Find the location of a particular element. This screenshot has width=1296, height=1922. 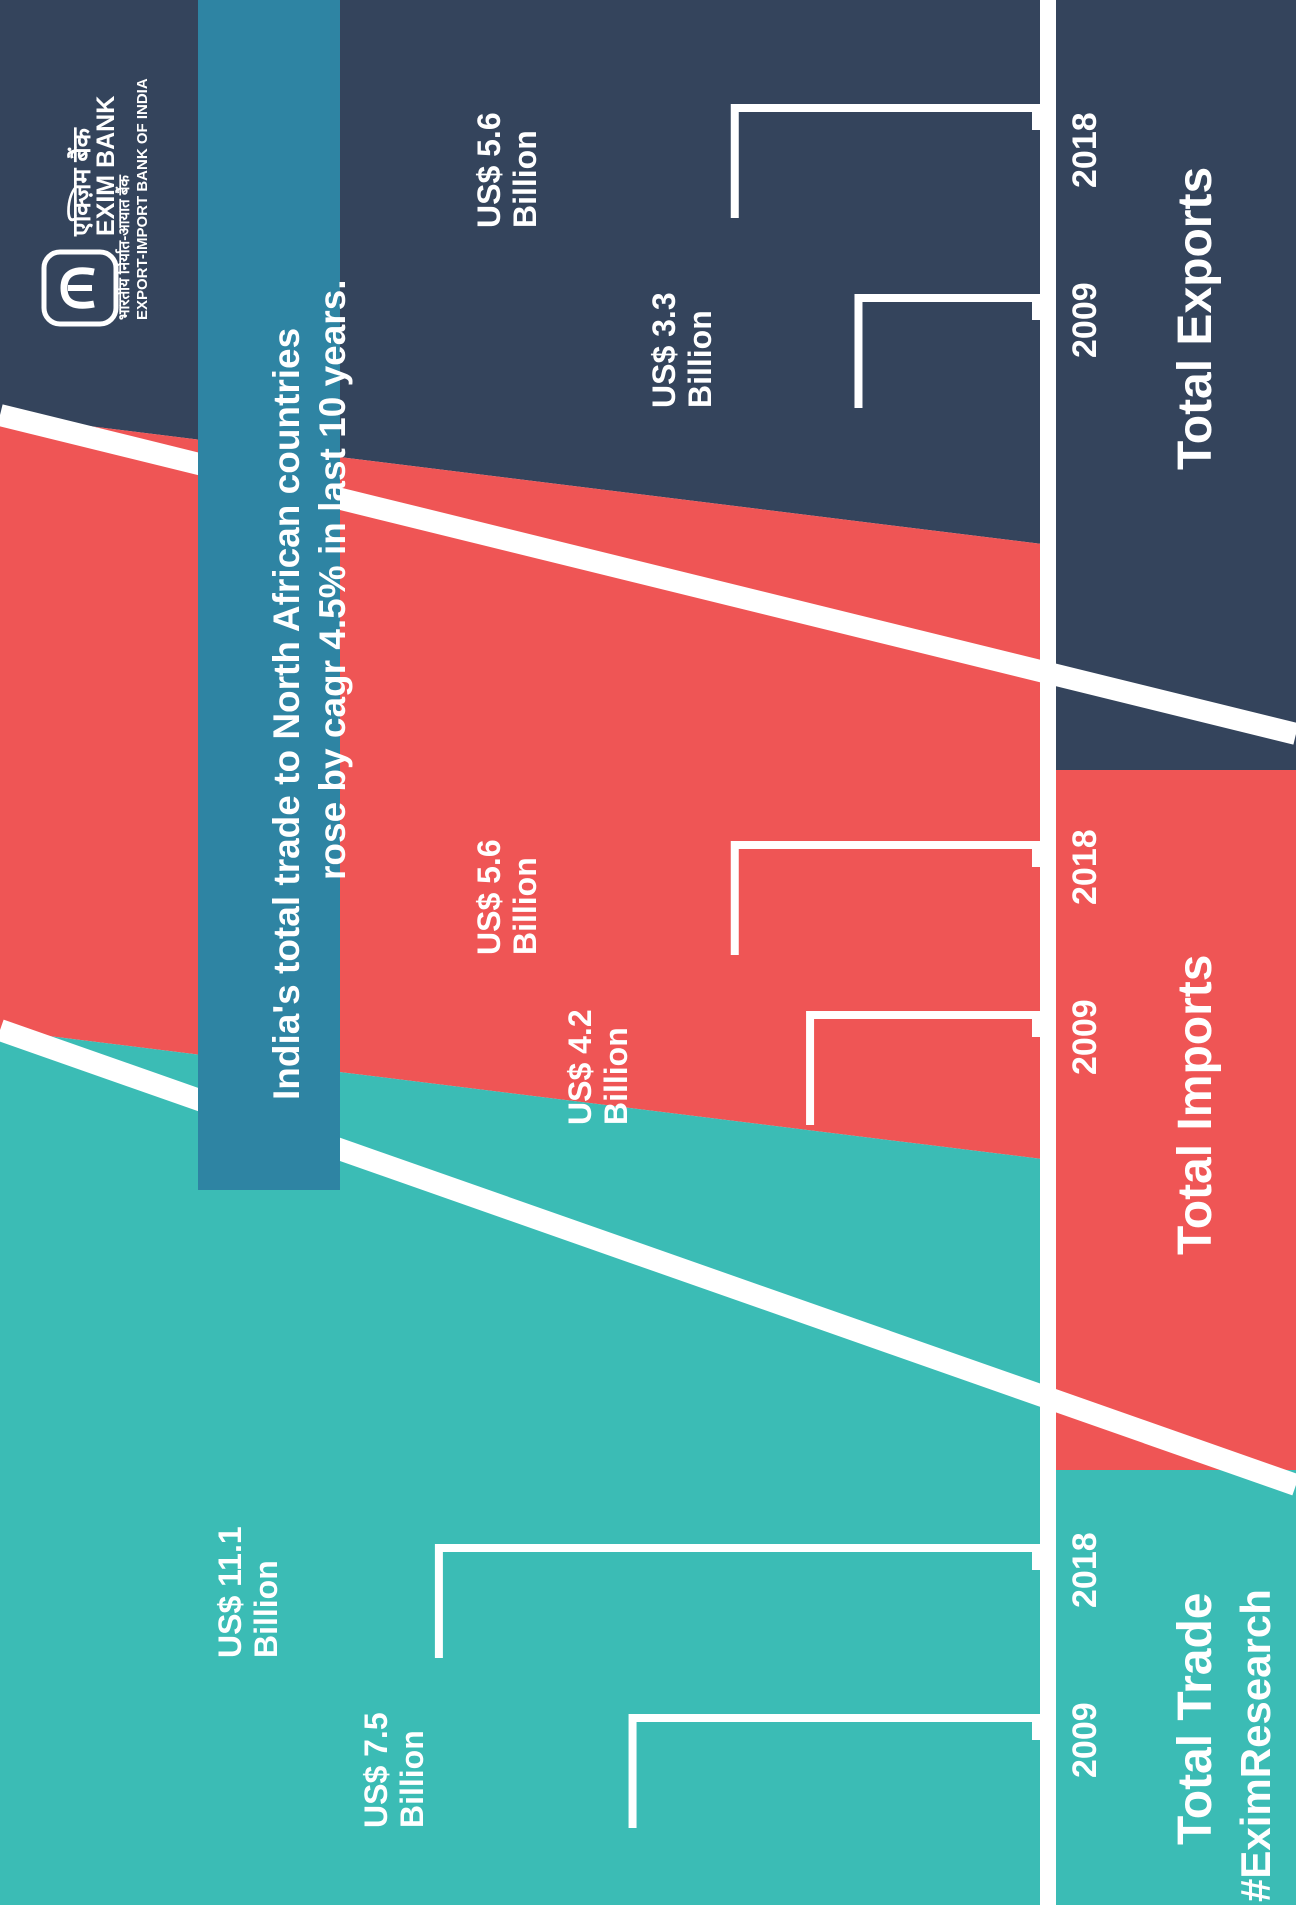

hashtag: #EximResearch is located at coordinates (1255, 1745).